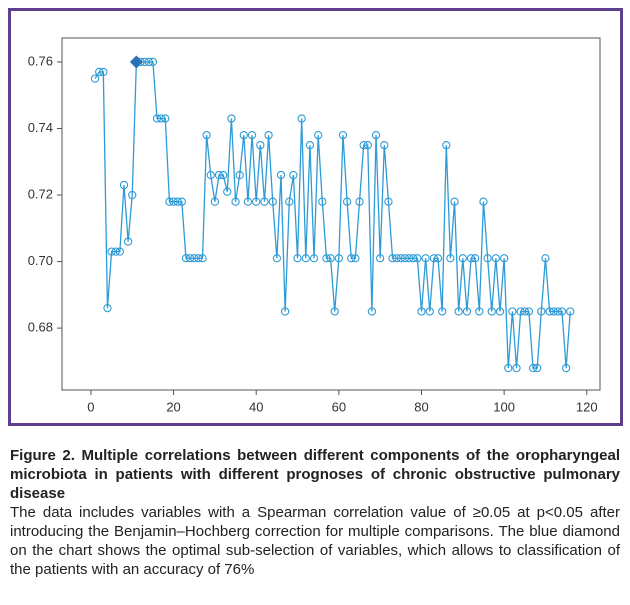 The image size is (630, 605). I want to click on x-tick-label: 120, so click(587, 406).